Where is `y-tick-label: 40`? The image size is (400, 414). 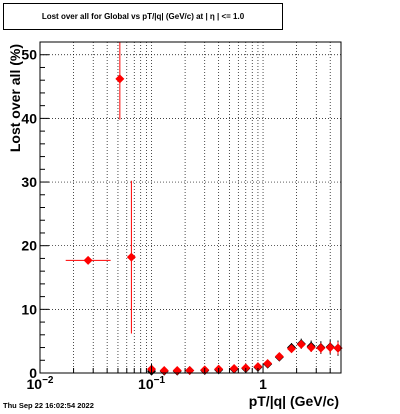 y-tick-label: 40 is located at coordinates (29, 118).